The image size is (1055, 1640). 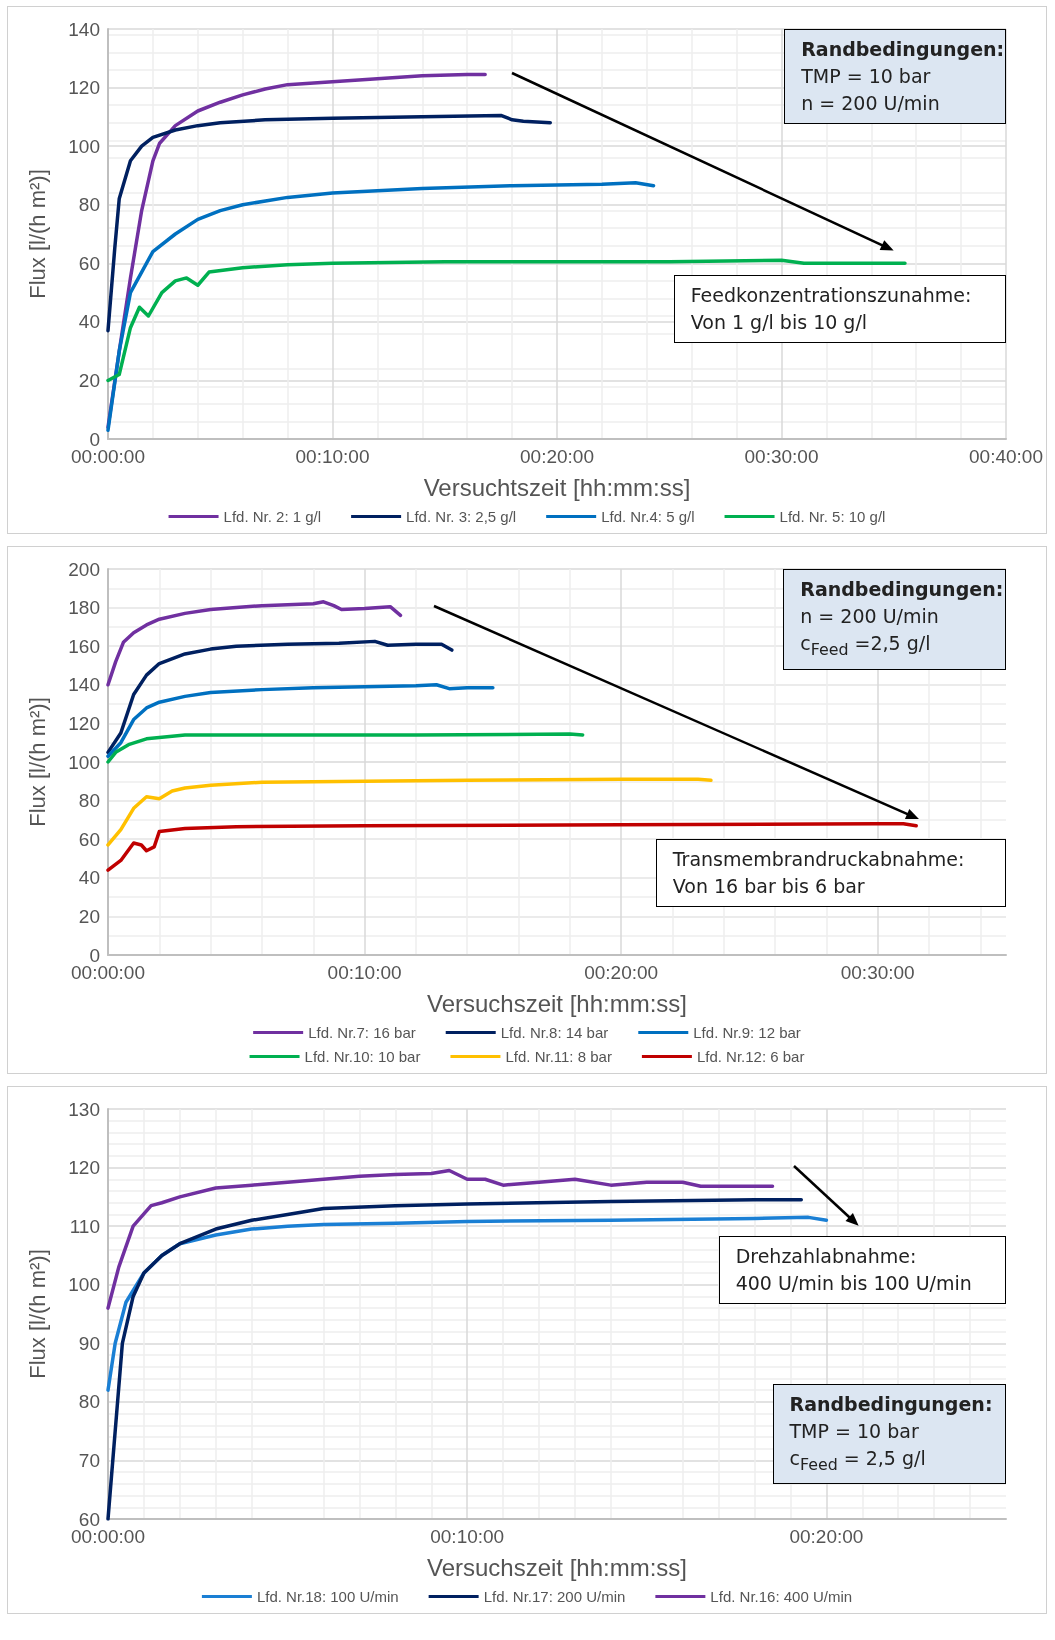 I want to click on annotation: Randbedingungen: TMP = 10 bar n = 200 U/min, so click(x=903, y=76).